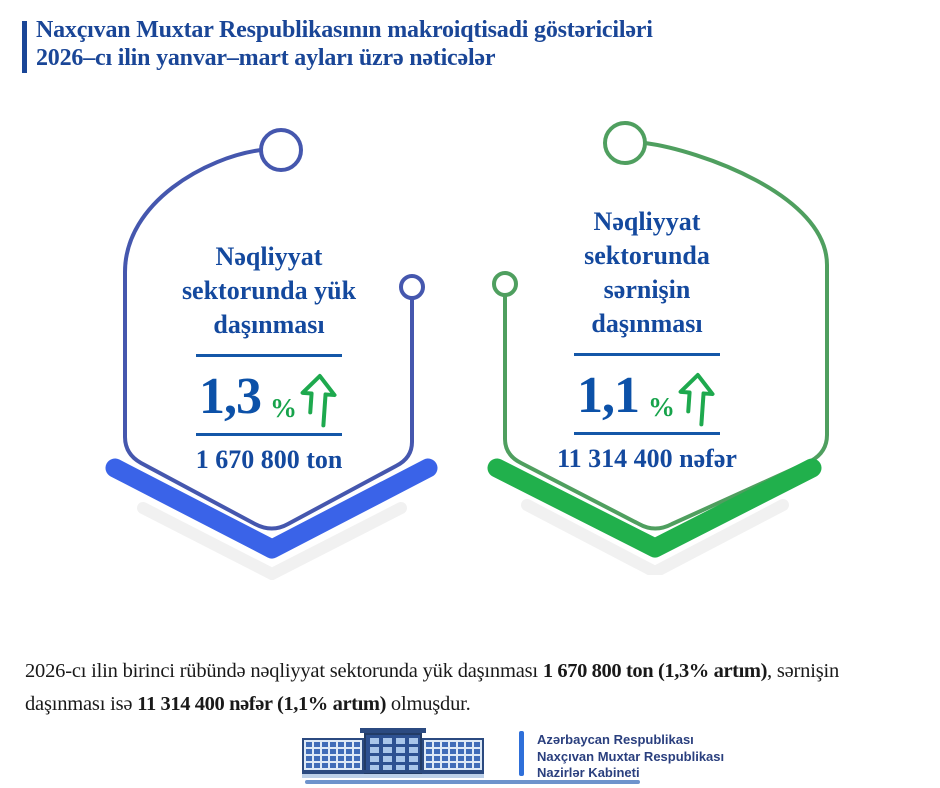  Describe the element at coordinates (269, 324) in the screenshot. I see `freight-card-title-line: daşınması` at that location.